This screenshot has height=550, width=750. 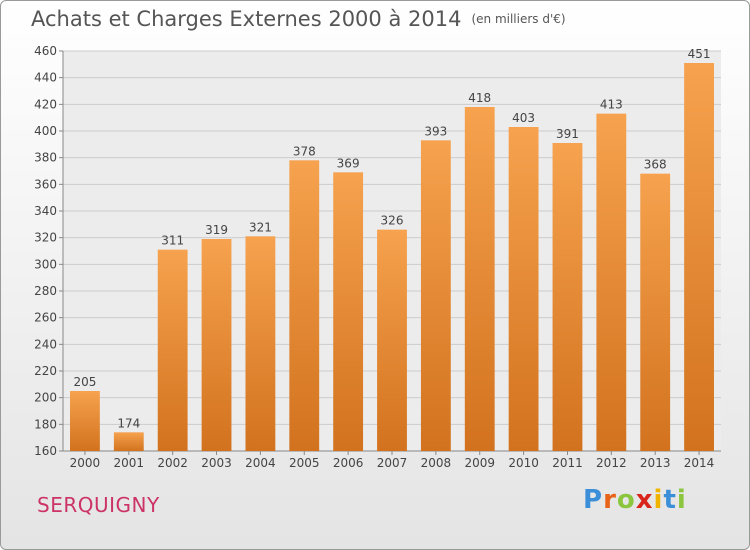 What do you see at coordinates (216, 463) in the screenshot?
I see `x-tick-label: 2003` at bounding box center [216, 463].